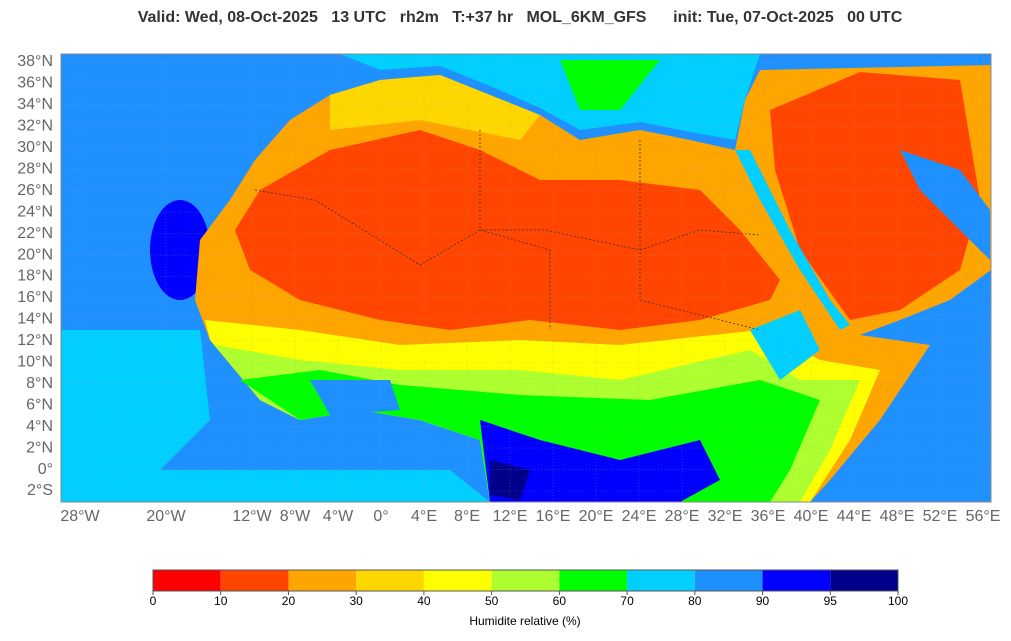 Image resolution: width=1011 pixels, height=641 pixels. Describe the element at coordinates (940, 516) in the screenshot. I see `lon-label: 52°E` at that location.